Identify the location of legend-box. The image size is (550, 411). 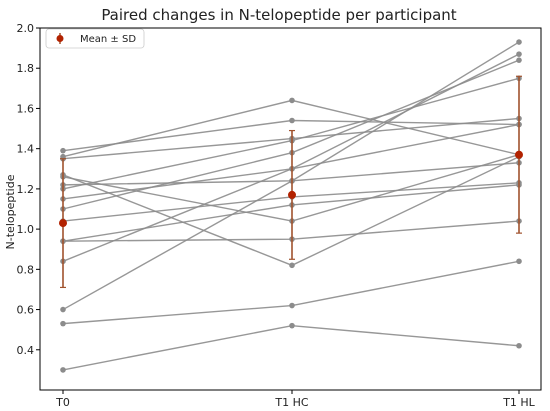
(95, 38).